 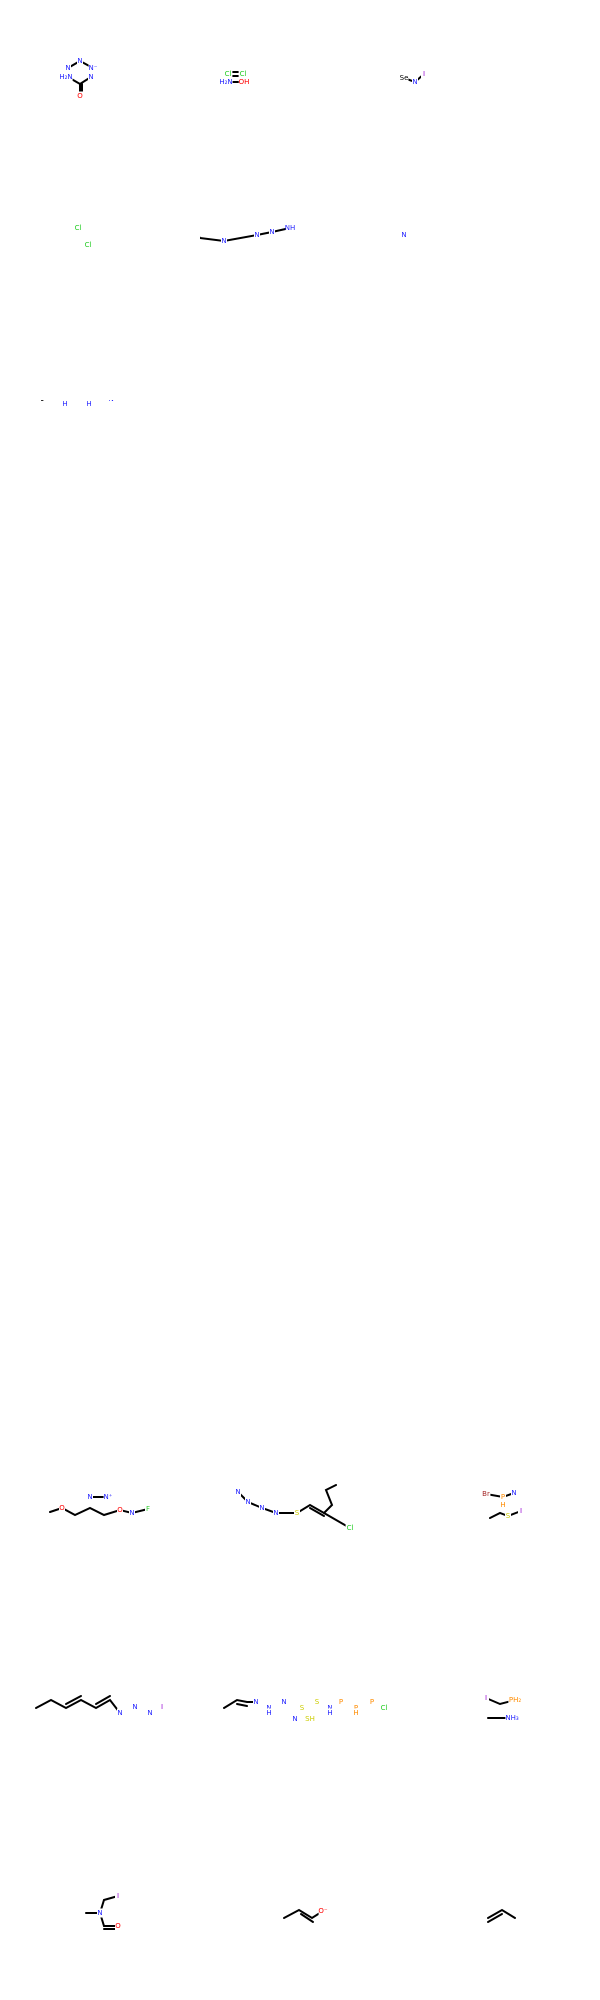 I want to click on molecule-cell: OSPPH₂NNPNHIPH, so click(x=100, y=900).